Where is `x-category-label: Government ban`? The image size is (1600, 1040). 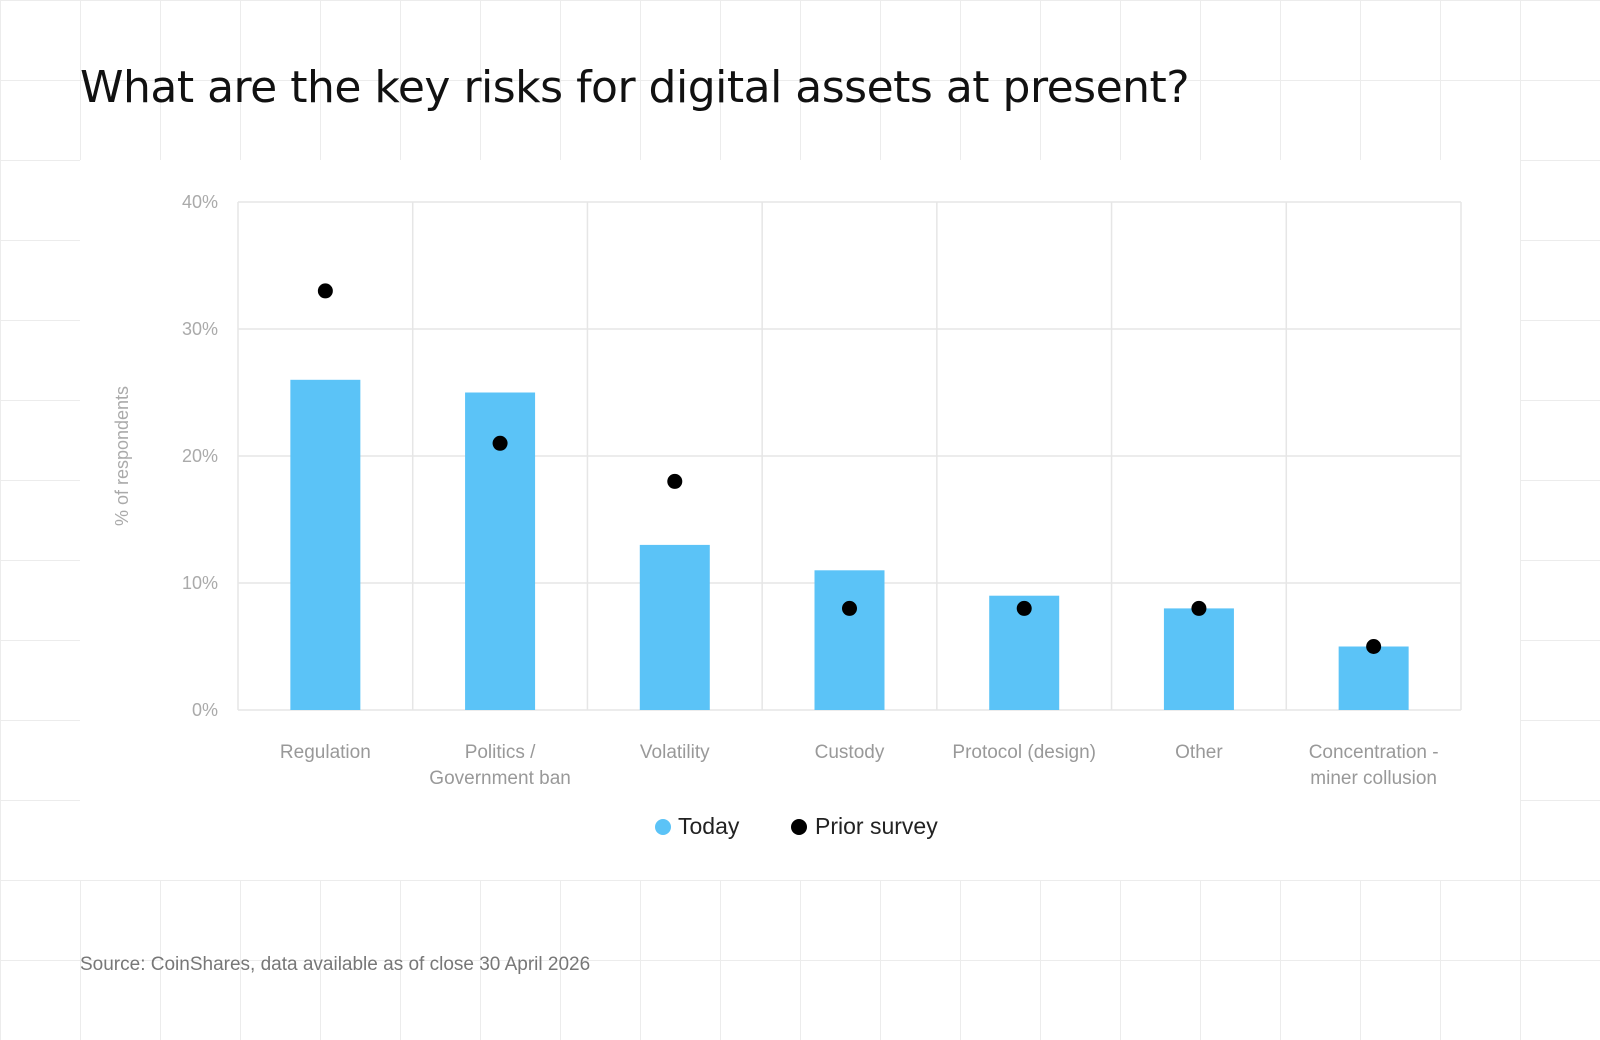 x-category-label: Government ban is located at coordinates (500, 778).